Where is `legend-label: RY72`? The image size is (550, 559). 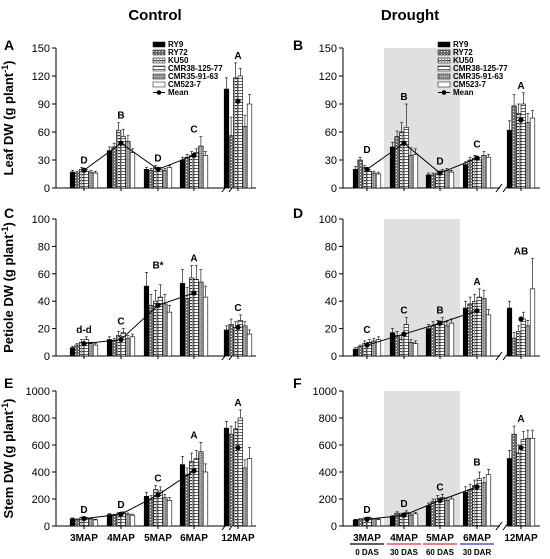 legend-label: RY72 is located at coordinates (178, 52).